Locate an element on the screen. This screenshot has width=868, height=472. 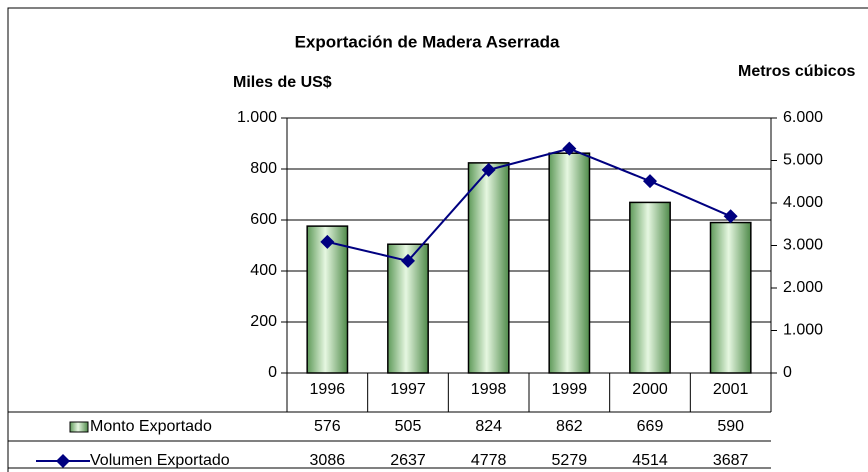
table-value: 5279 is located at coordinates (570, 460).